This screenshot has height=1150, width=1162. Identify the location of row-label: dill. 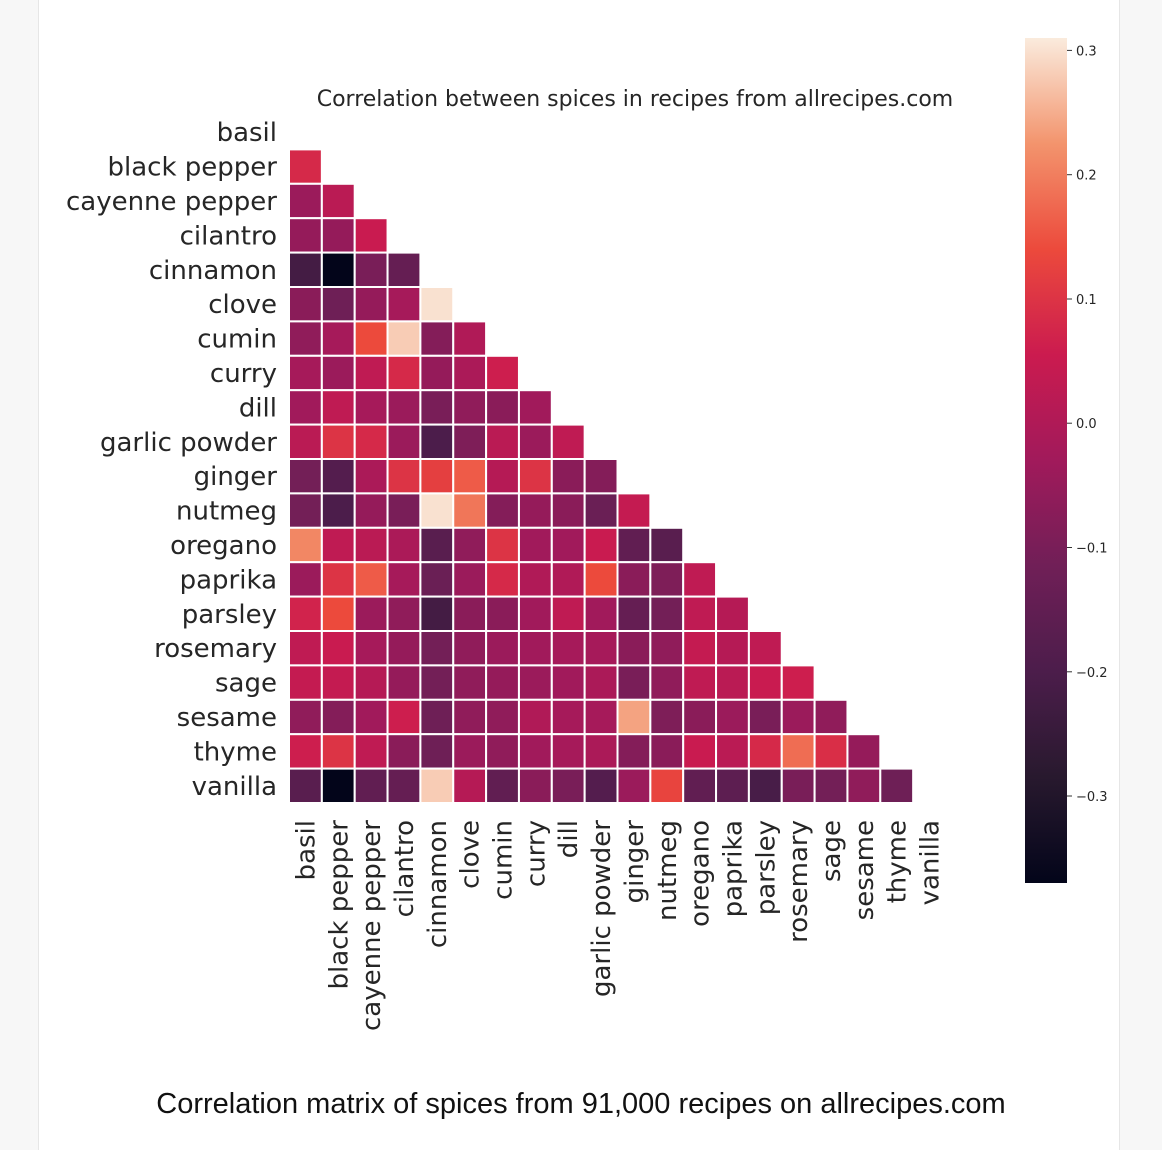
(258, 408).